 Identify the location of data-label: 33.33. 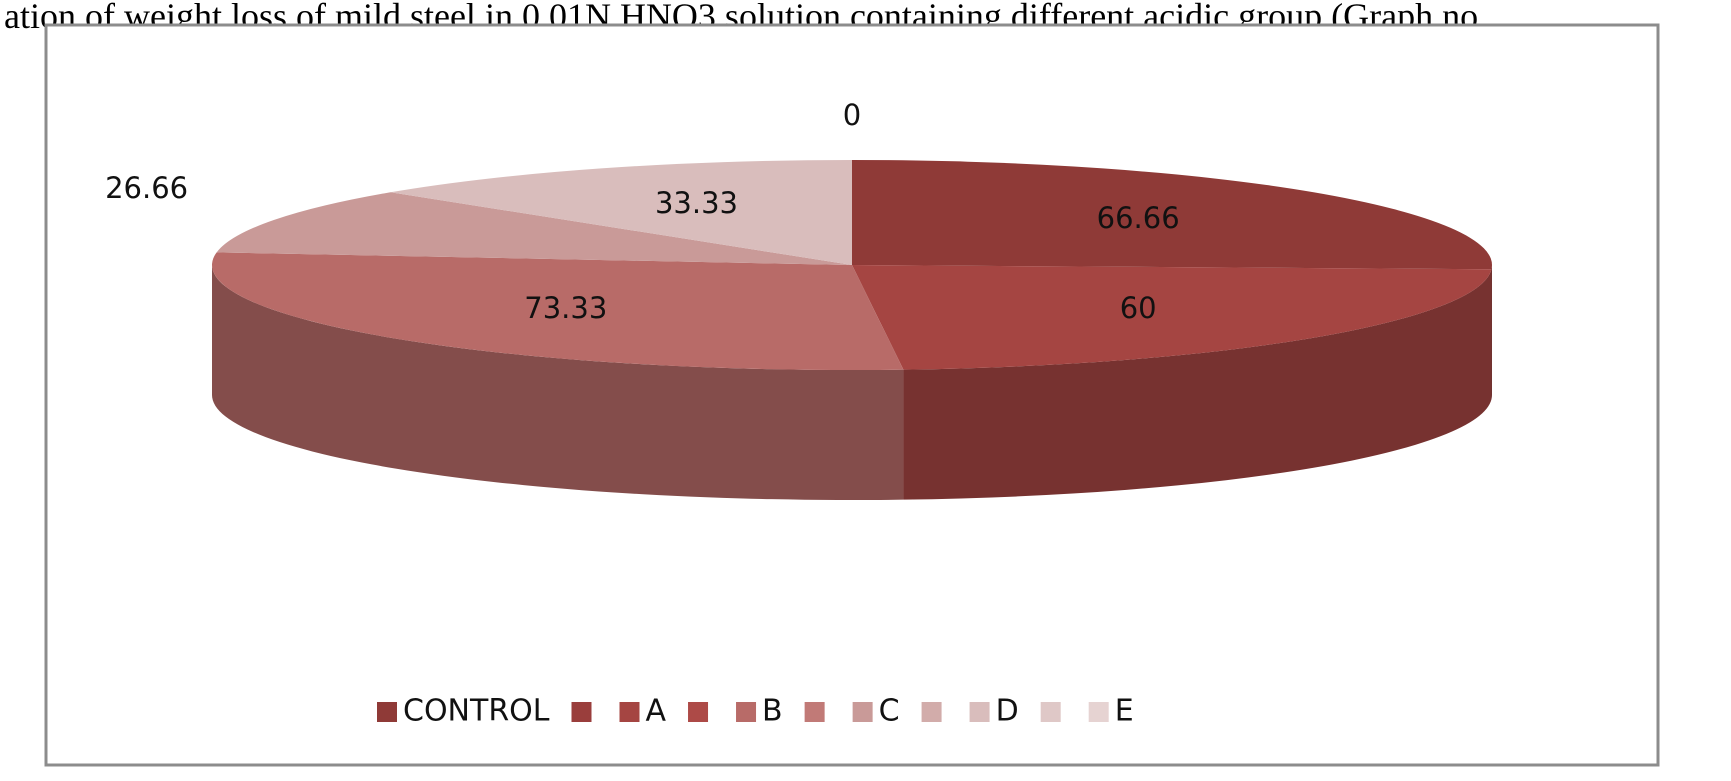
(696, 203).